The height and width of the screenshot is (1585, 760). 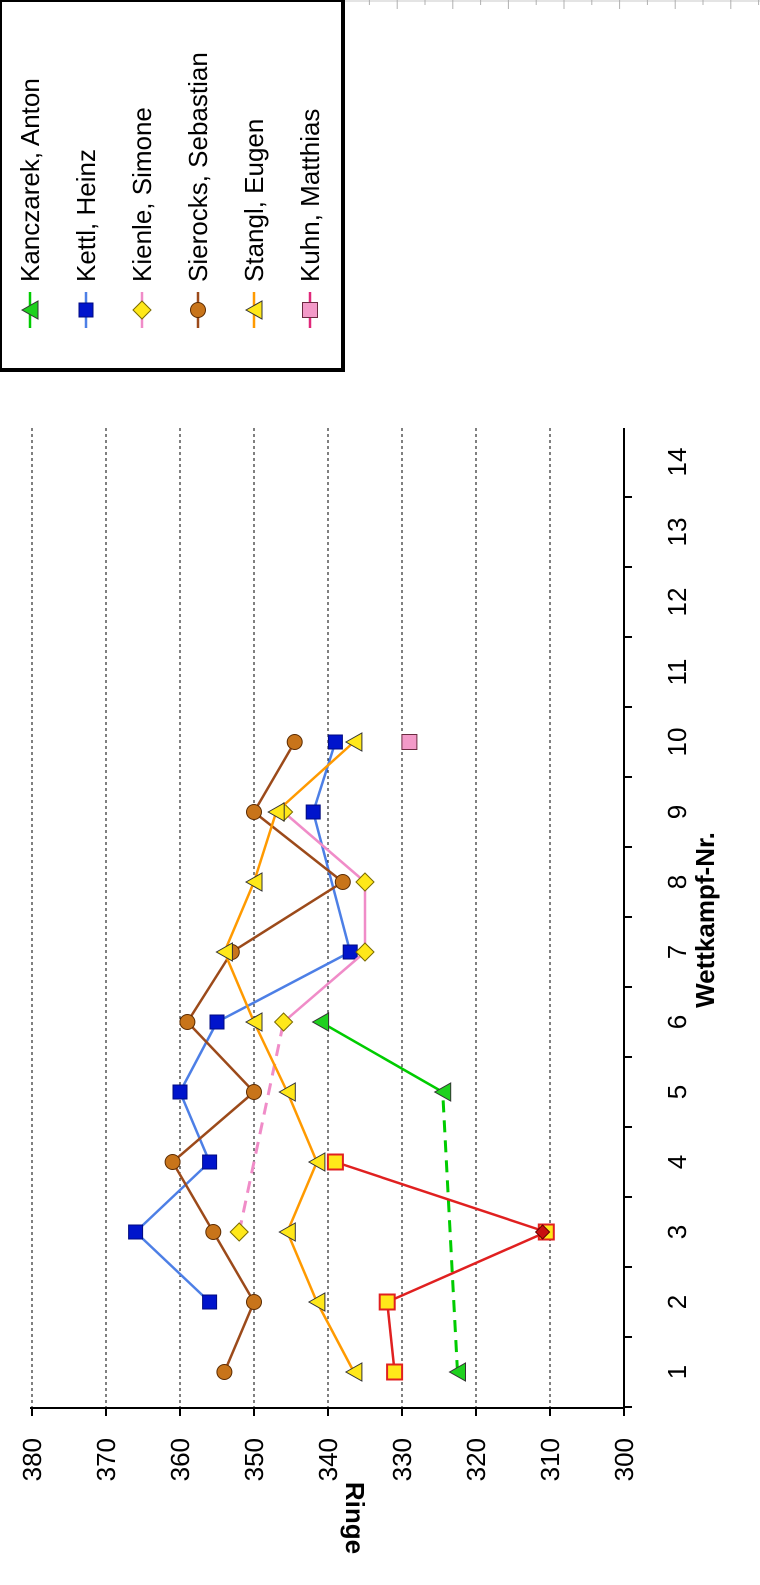 What do you see at coordinates (328, 1459) in the screenshot?
I see `value-tick-label: 340` at bounding box center [328, 1459].